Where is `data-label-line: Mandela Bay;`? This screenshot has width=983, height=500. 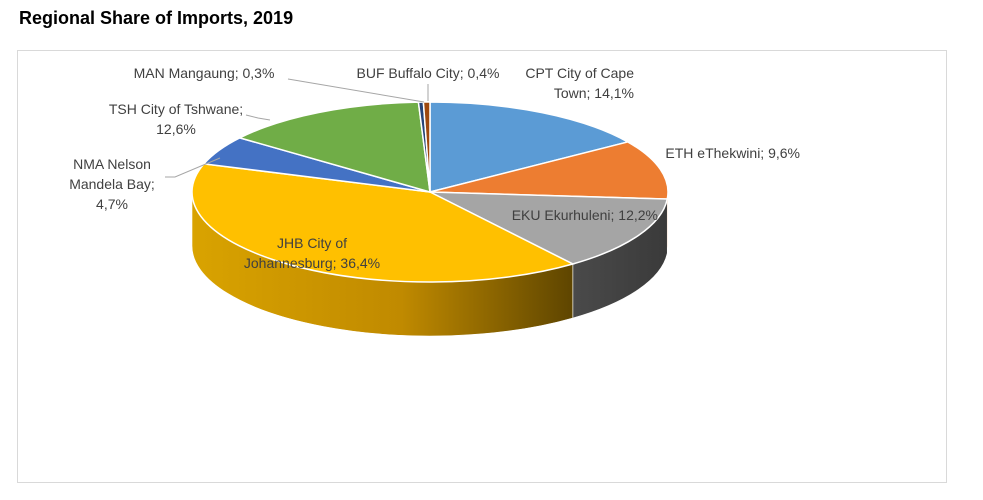
data-label-line: Mandela Bay; is located at coordinates (112, 184).